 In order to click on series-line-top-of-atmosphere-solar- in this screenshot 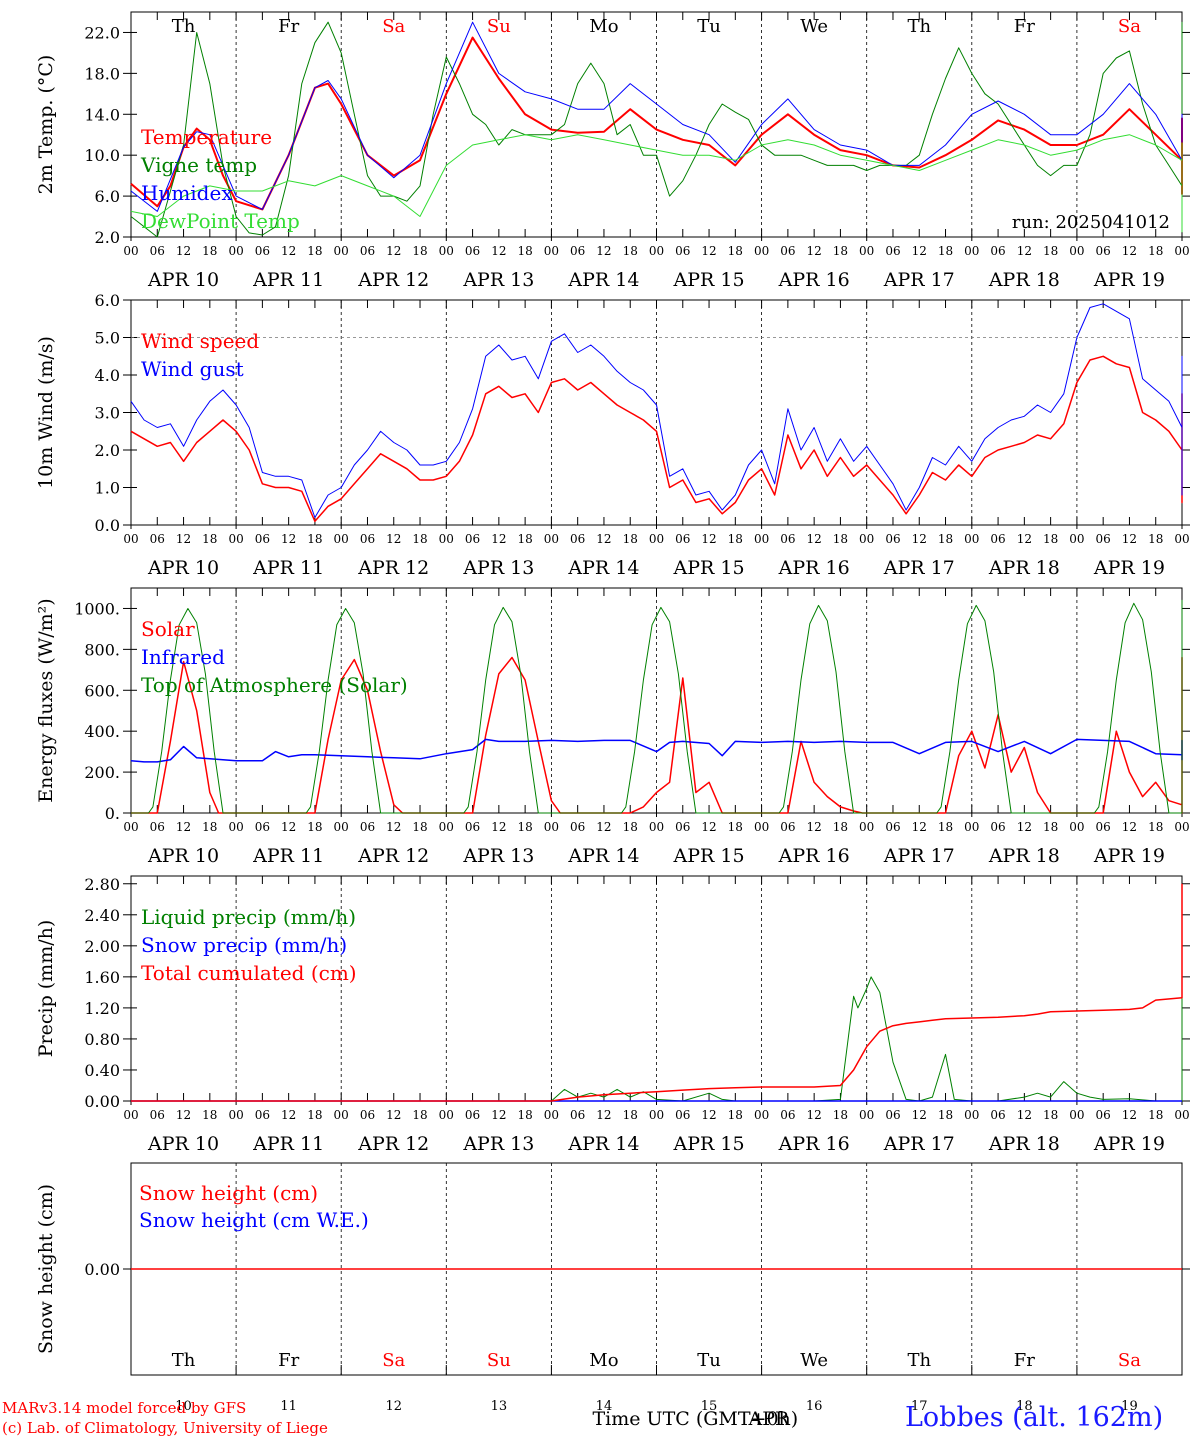, I will do `click(657, 706)`.